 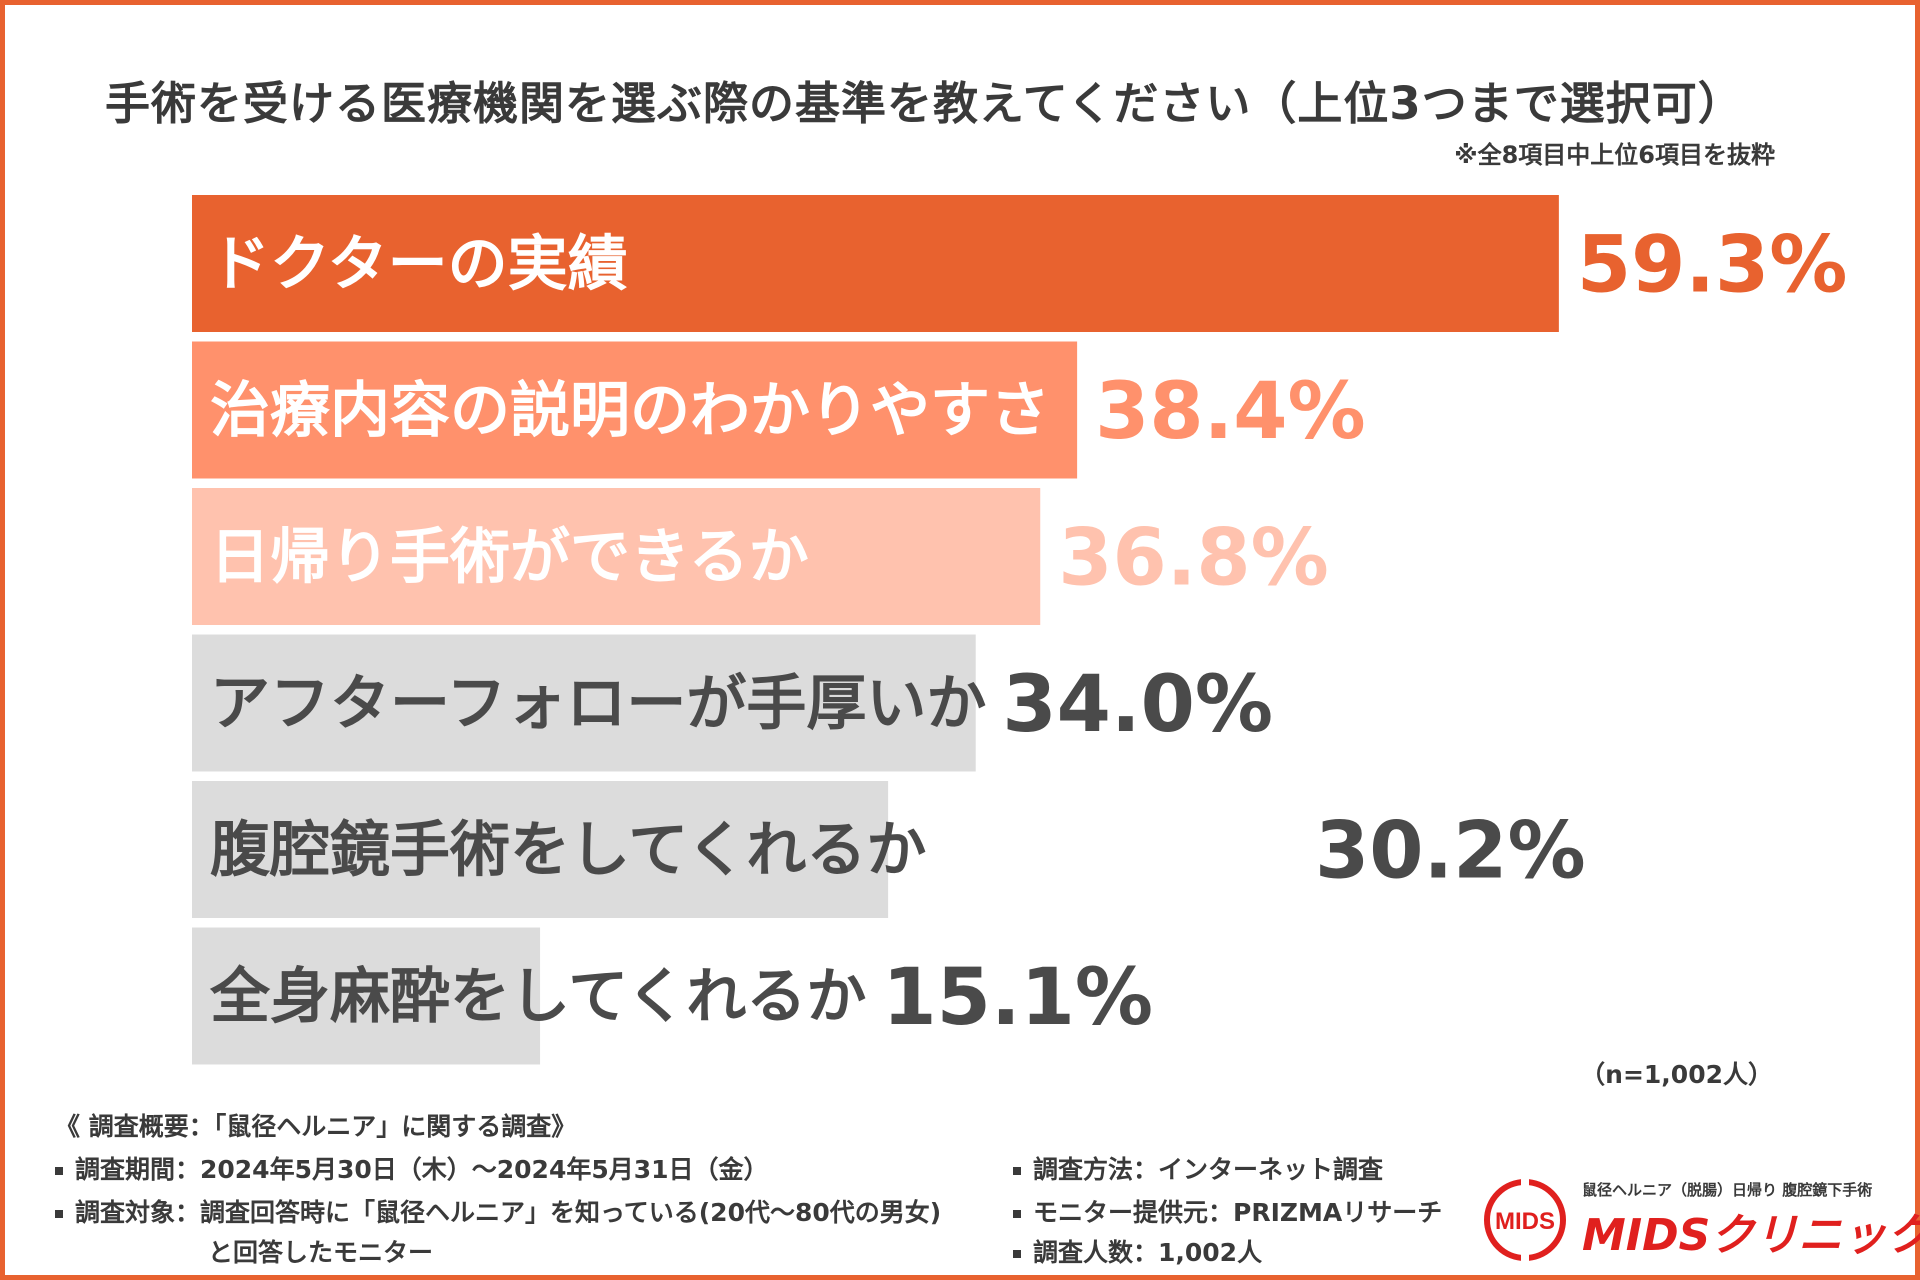 What do you see at coordinates (1727, 1190) in the screenshot?
I see `logo-subtitle: 鼠径ヘルニア（脱腸）日帰り 腹腔鏡下手術` at bounding box center [1727, 1190].